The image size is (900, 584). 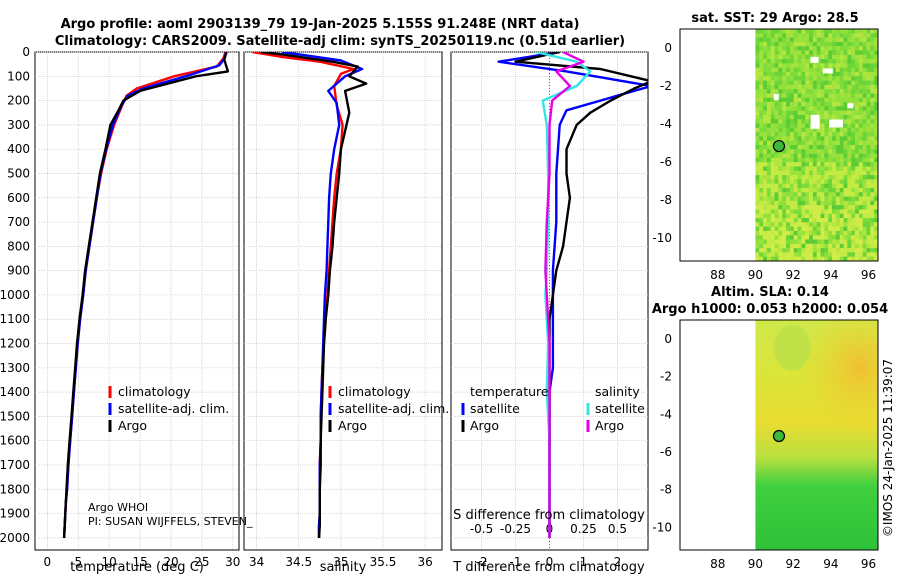 I want to click on sla-map: 88 90 92 94 960-2-4-6-8-10, so click(x=765, y=445).